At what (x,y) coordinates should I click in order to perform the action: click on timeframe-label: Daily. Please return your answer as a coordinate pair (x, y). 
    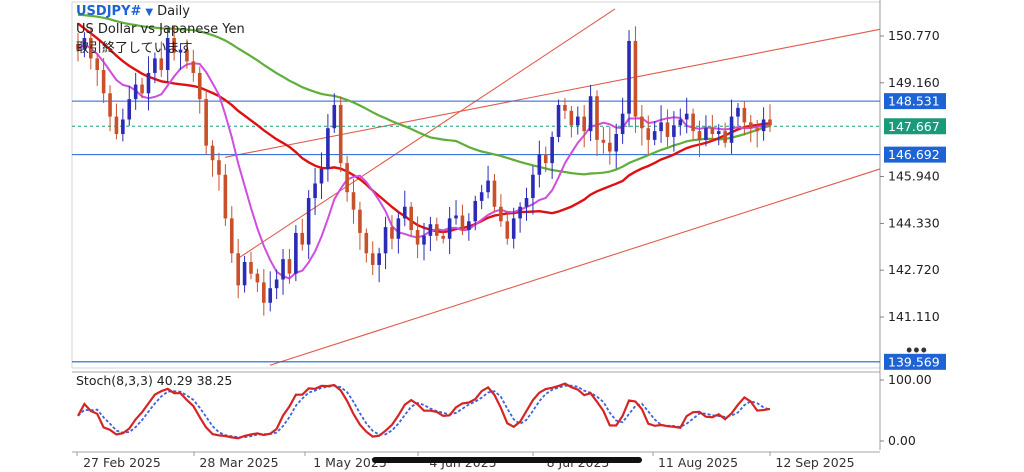
    Looking at the image, I should click on (173, 11).